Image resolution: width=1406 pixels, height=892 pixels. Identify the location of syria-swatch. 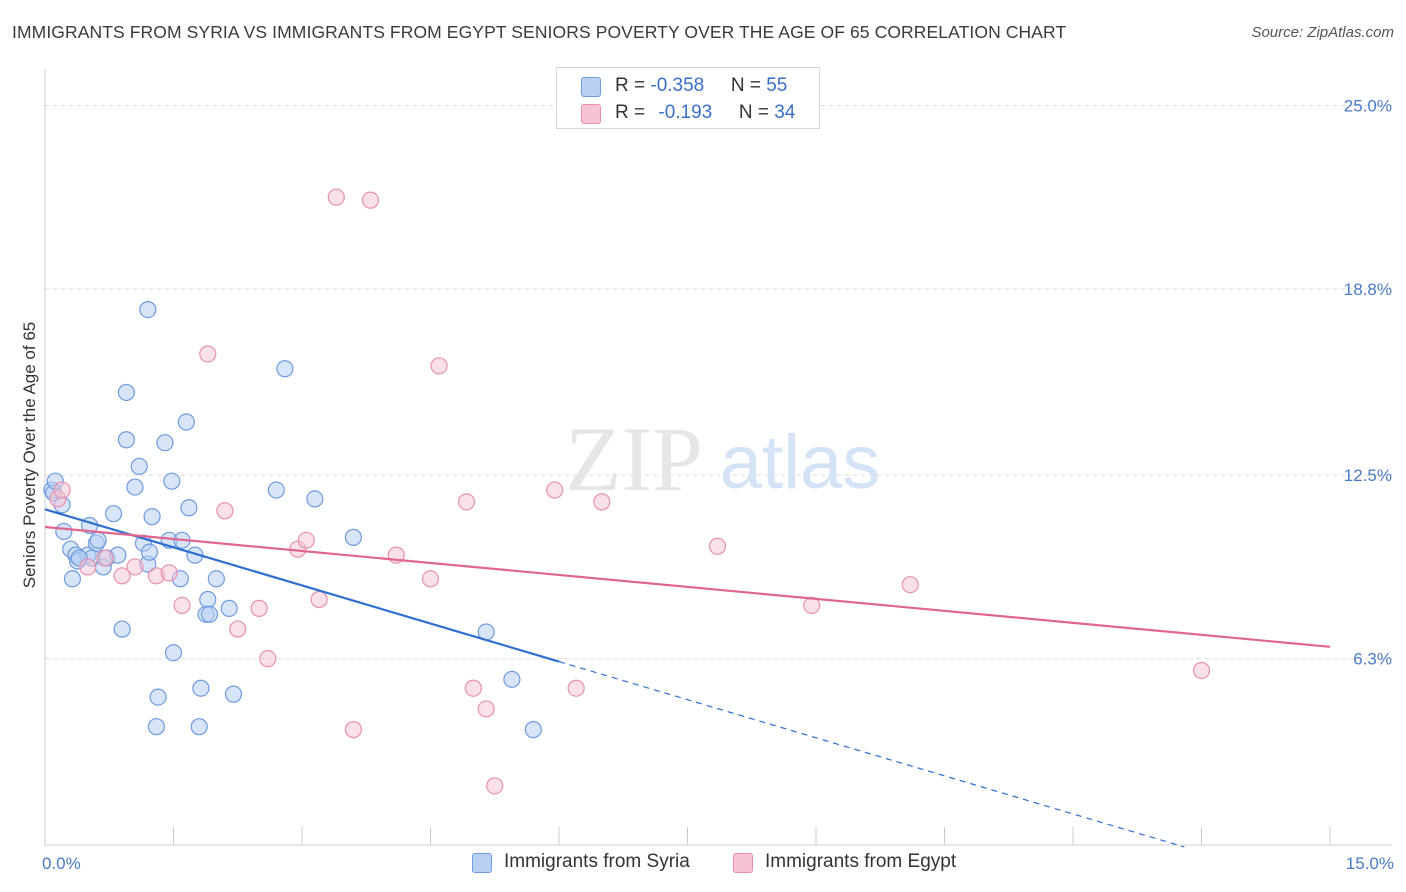
(591, 87).